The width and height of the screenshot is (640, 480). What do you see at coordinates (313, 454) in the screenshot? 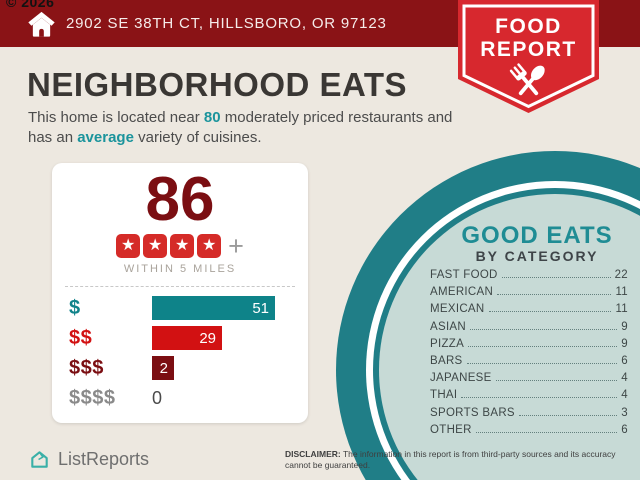
I see `disclaimer-label: DISCLAIMER:` at bounding box center [313, 454].